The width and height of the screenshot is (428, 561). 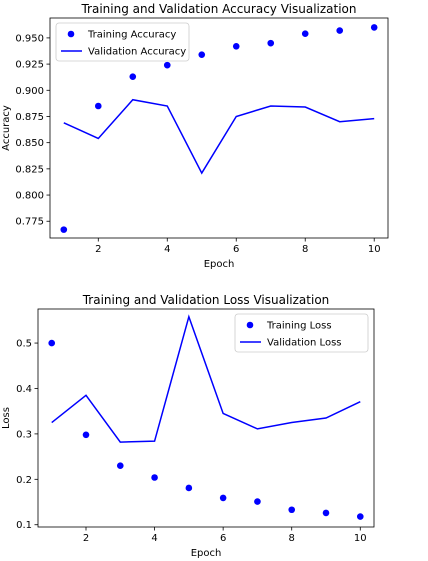 I want to click on y-tick-label: 0.1, so click(x=24, y=525).